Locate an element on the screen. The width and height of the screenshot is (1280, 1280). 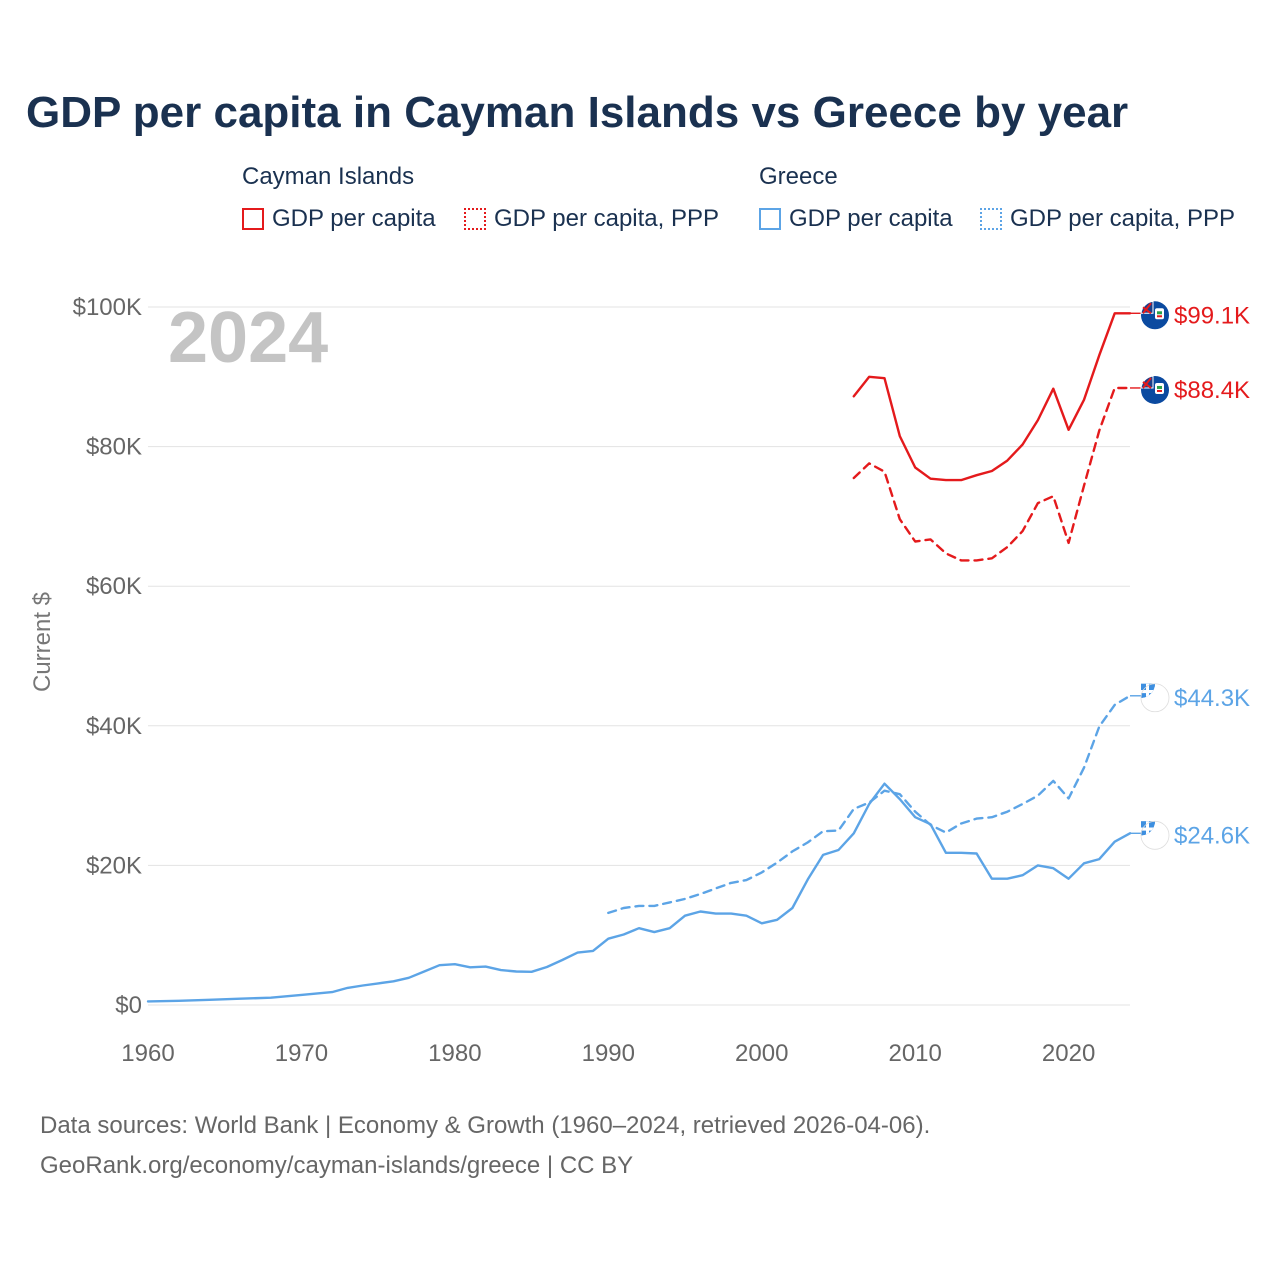
legend-item-greece-gdp-ppp: GDP per capita, PPP is located at coordinates (1107, 219).